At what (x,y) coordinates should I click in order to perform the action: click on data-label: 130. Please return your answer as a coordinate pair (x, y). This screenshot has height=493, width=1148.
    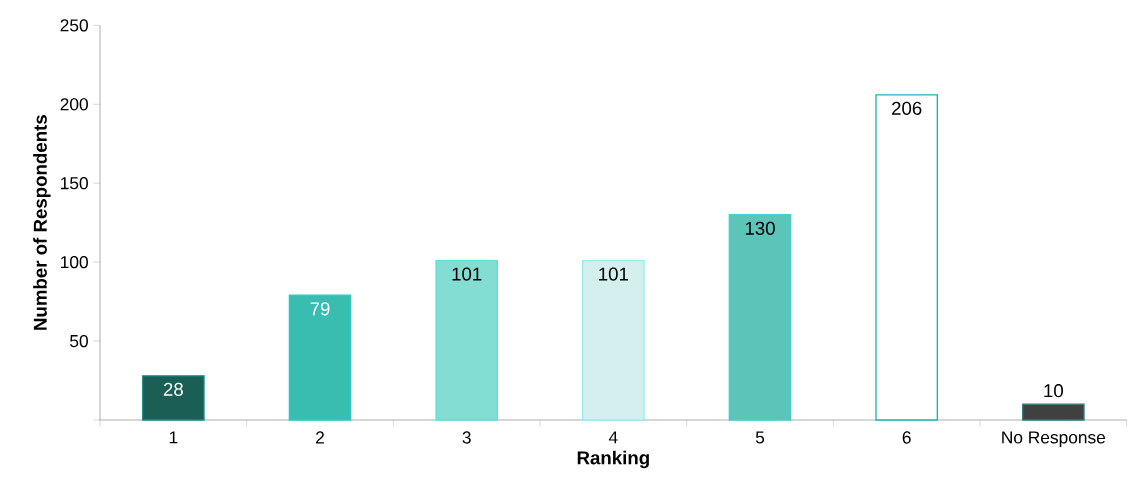
    Looking at the image, I should click on (760, 228).